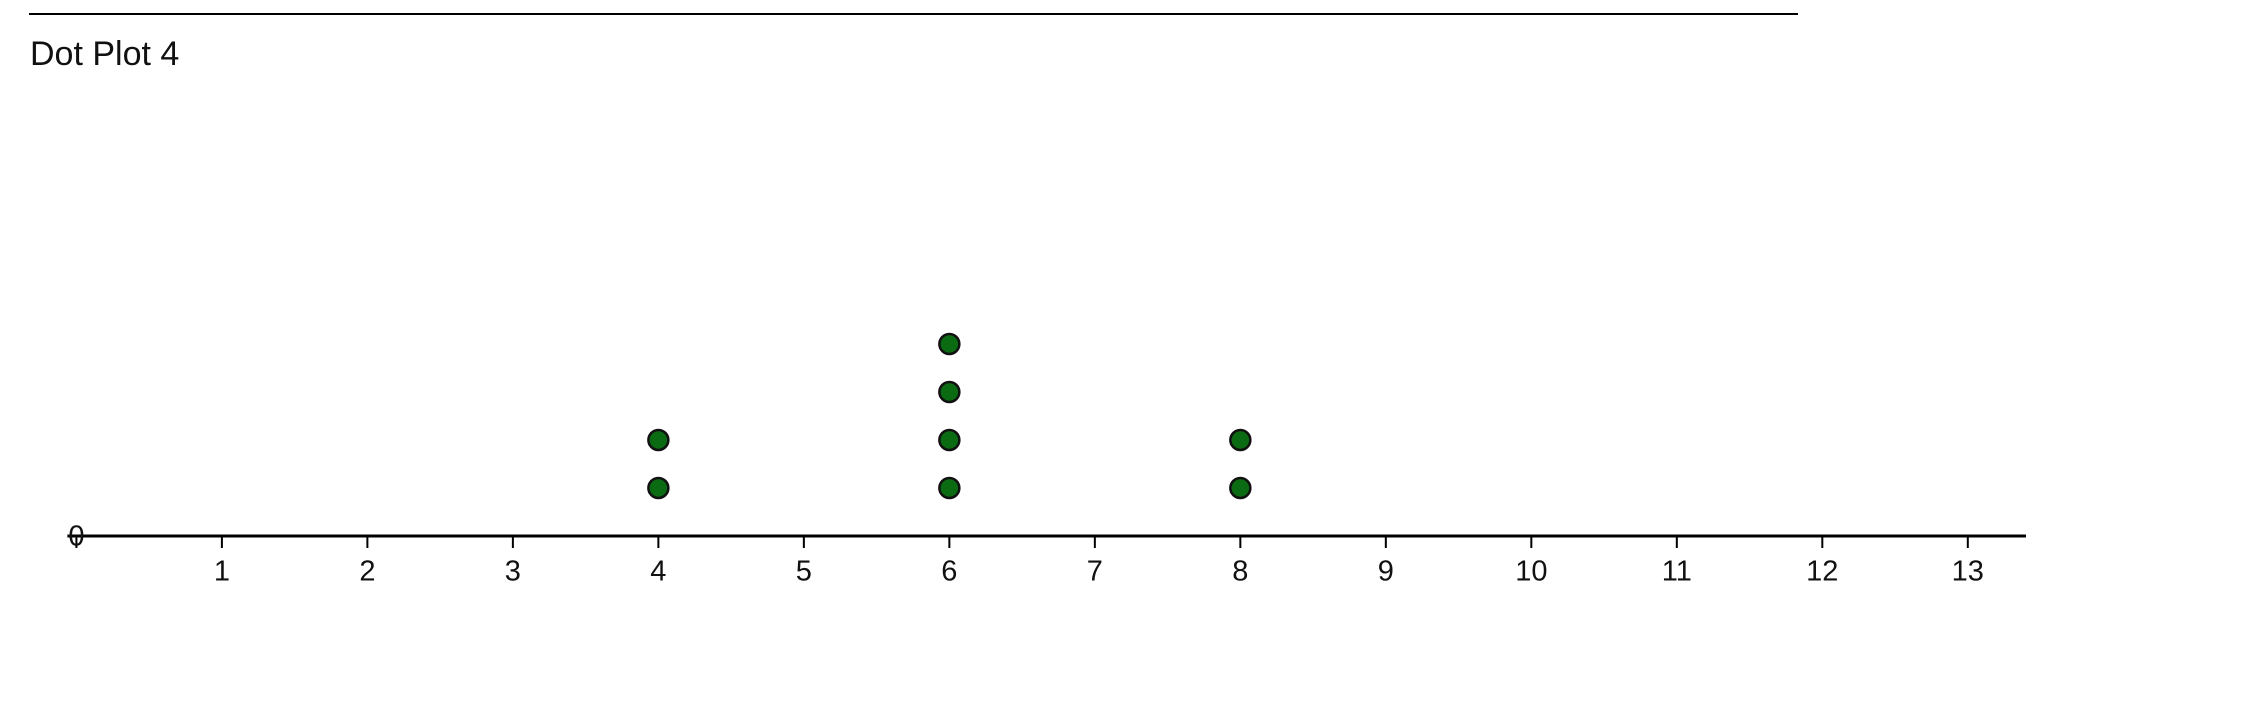 The height and width of the screenshot is (704, 2250). I want to click on x-tick-label: 12, so click(1822, 572).